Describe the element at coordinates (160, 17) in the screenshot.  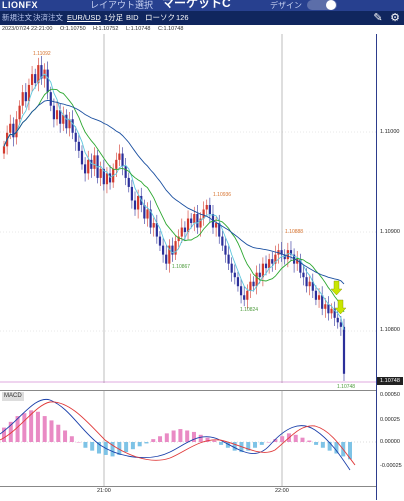
I see `chart-type-selector: ローソク` at that location.